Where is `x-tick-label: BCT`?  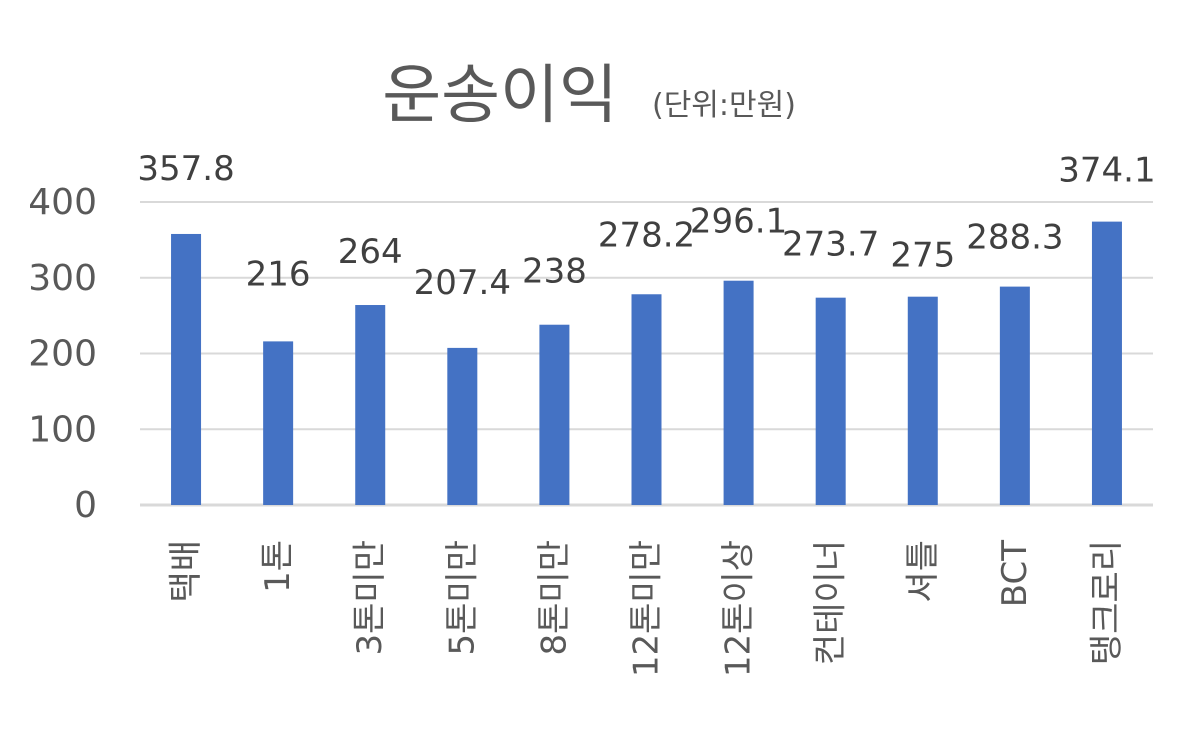 x-tick-label: BCT is located at coordinates (1015, 573).